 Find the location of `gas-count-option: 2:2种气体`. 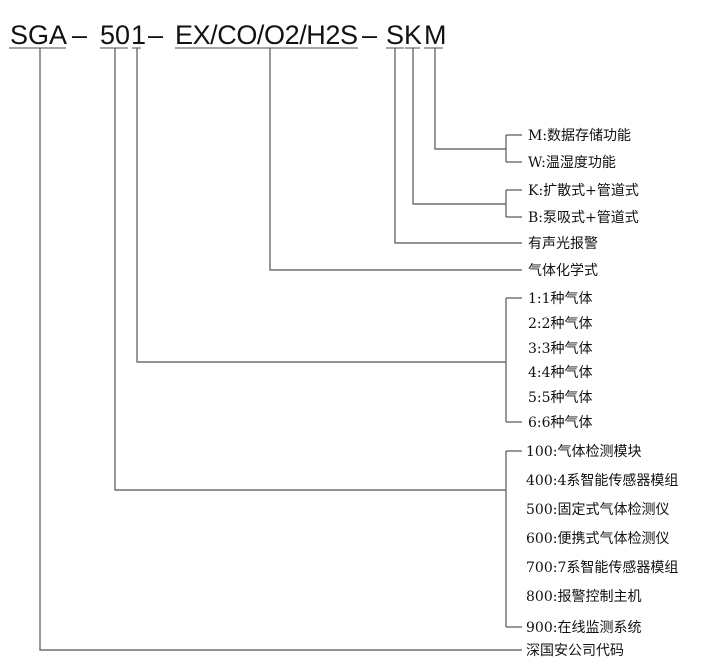

gas-count-option: 2:2种气体 is located at coordinates (560, 324).